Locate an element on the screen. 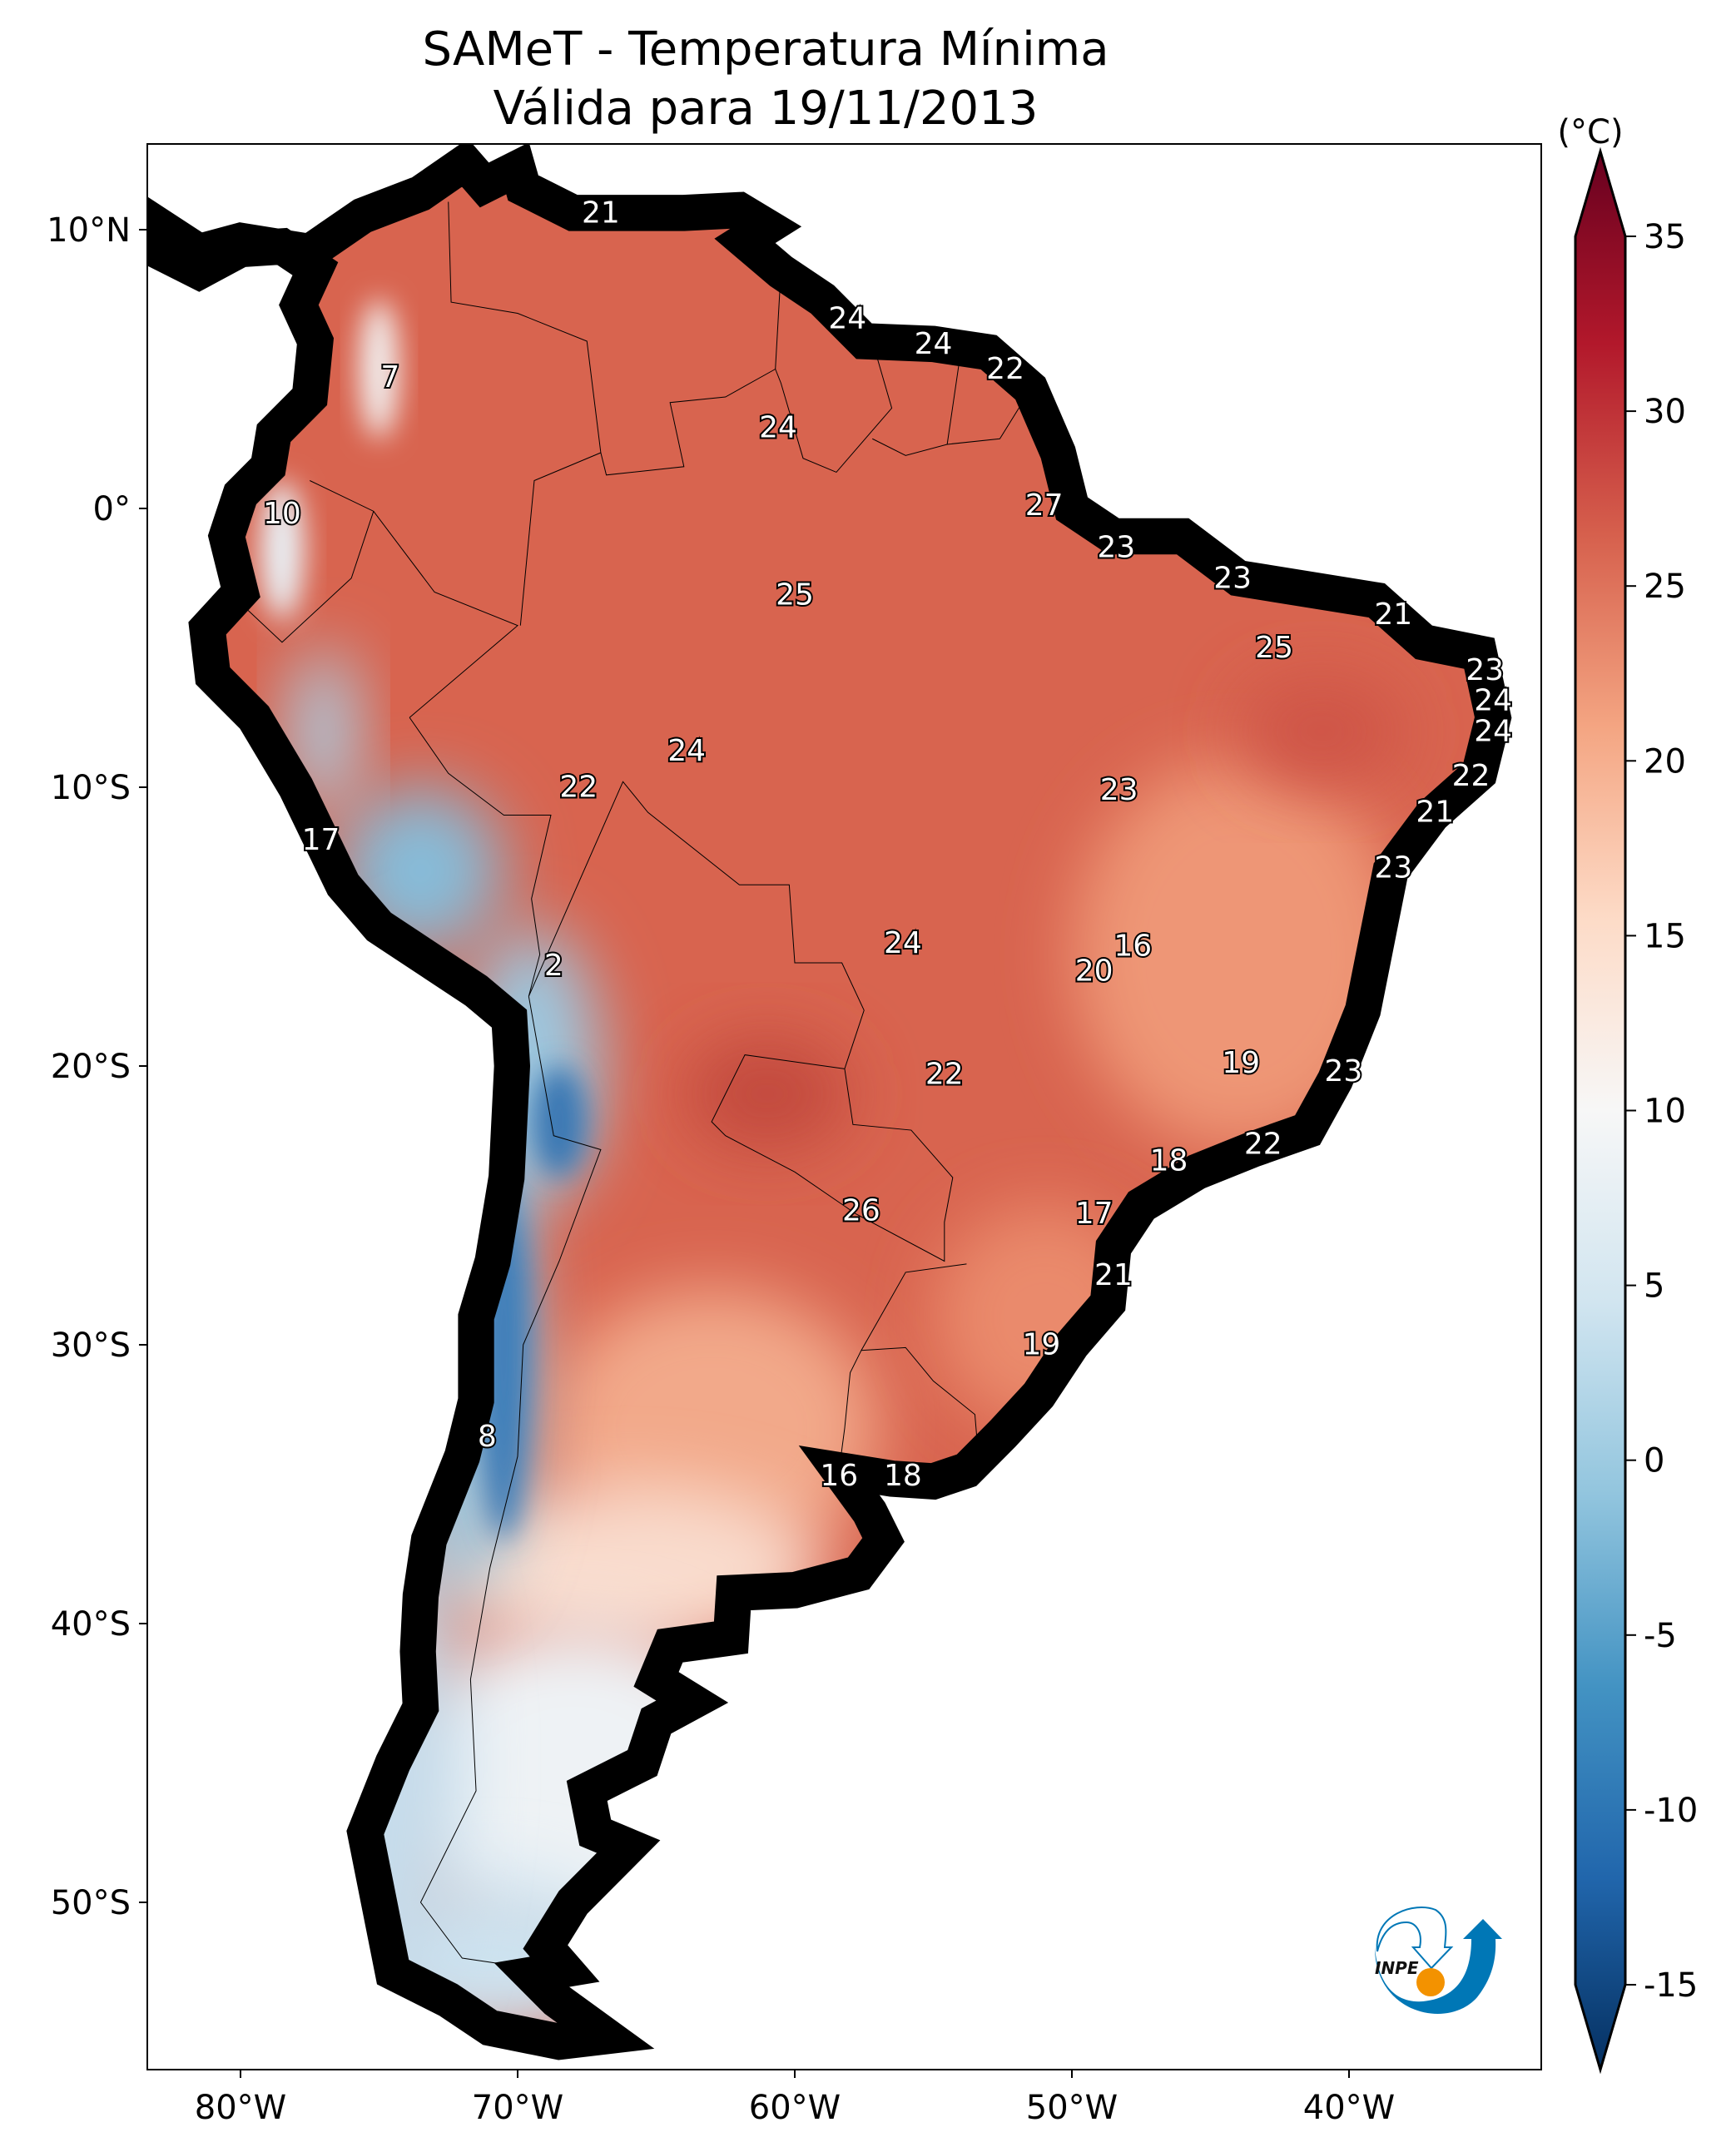 Image resolution: width=1736 pixels, height=2152 pixels. latitude-tick-label: 10°N is located at coordinates (89, 230).